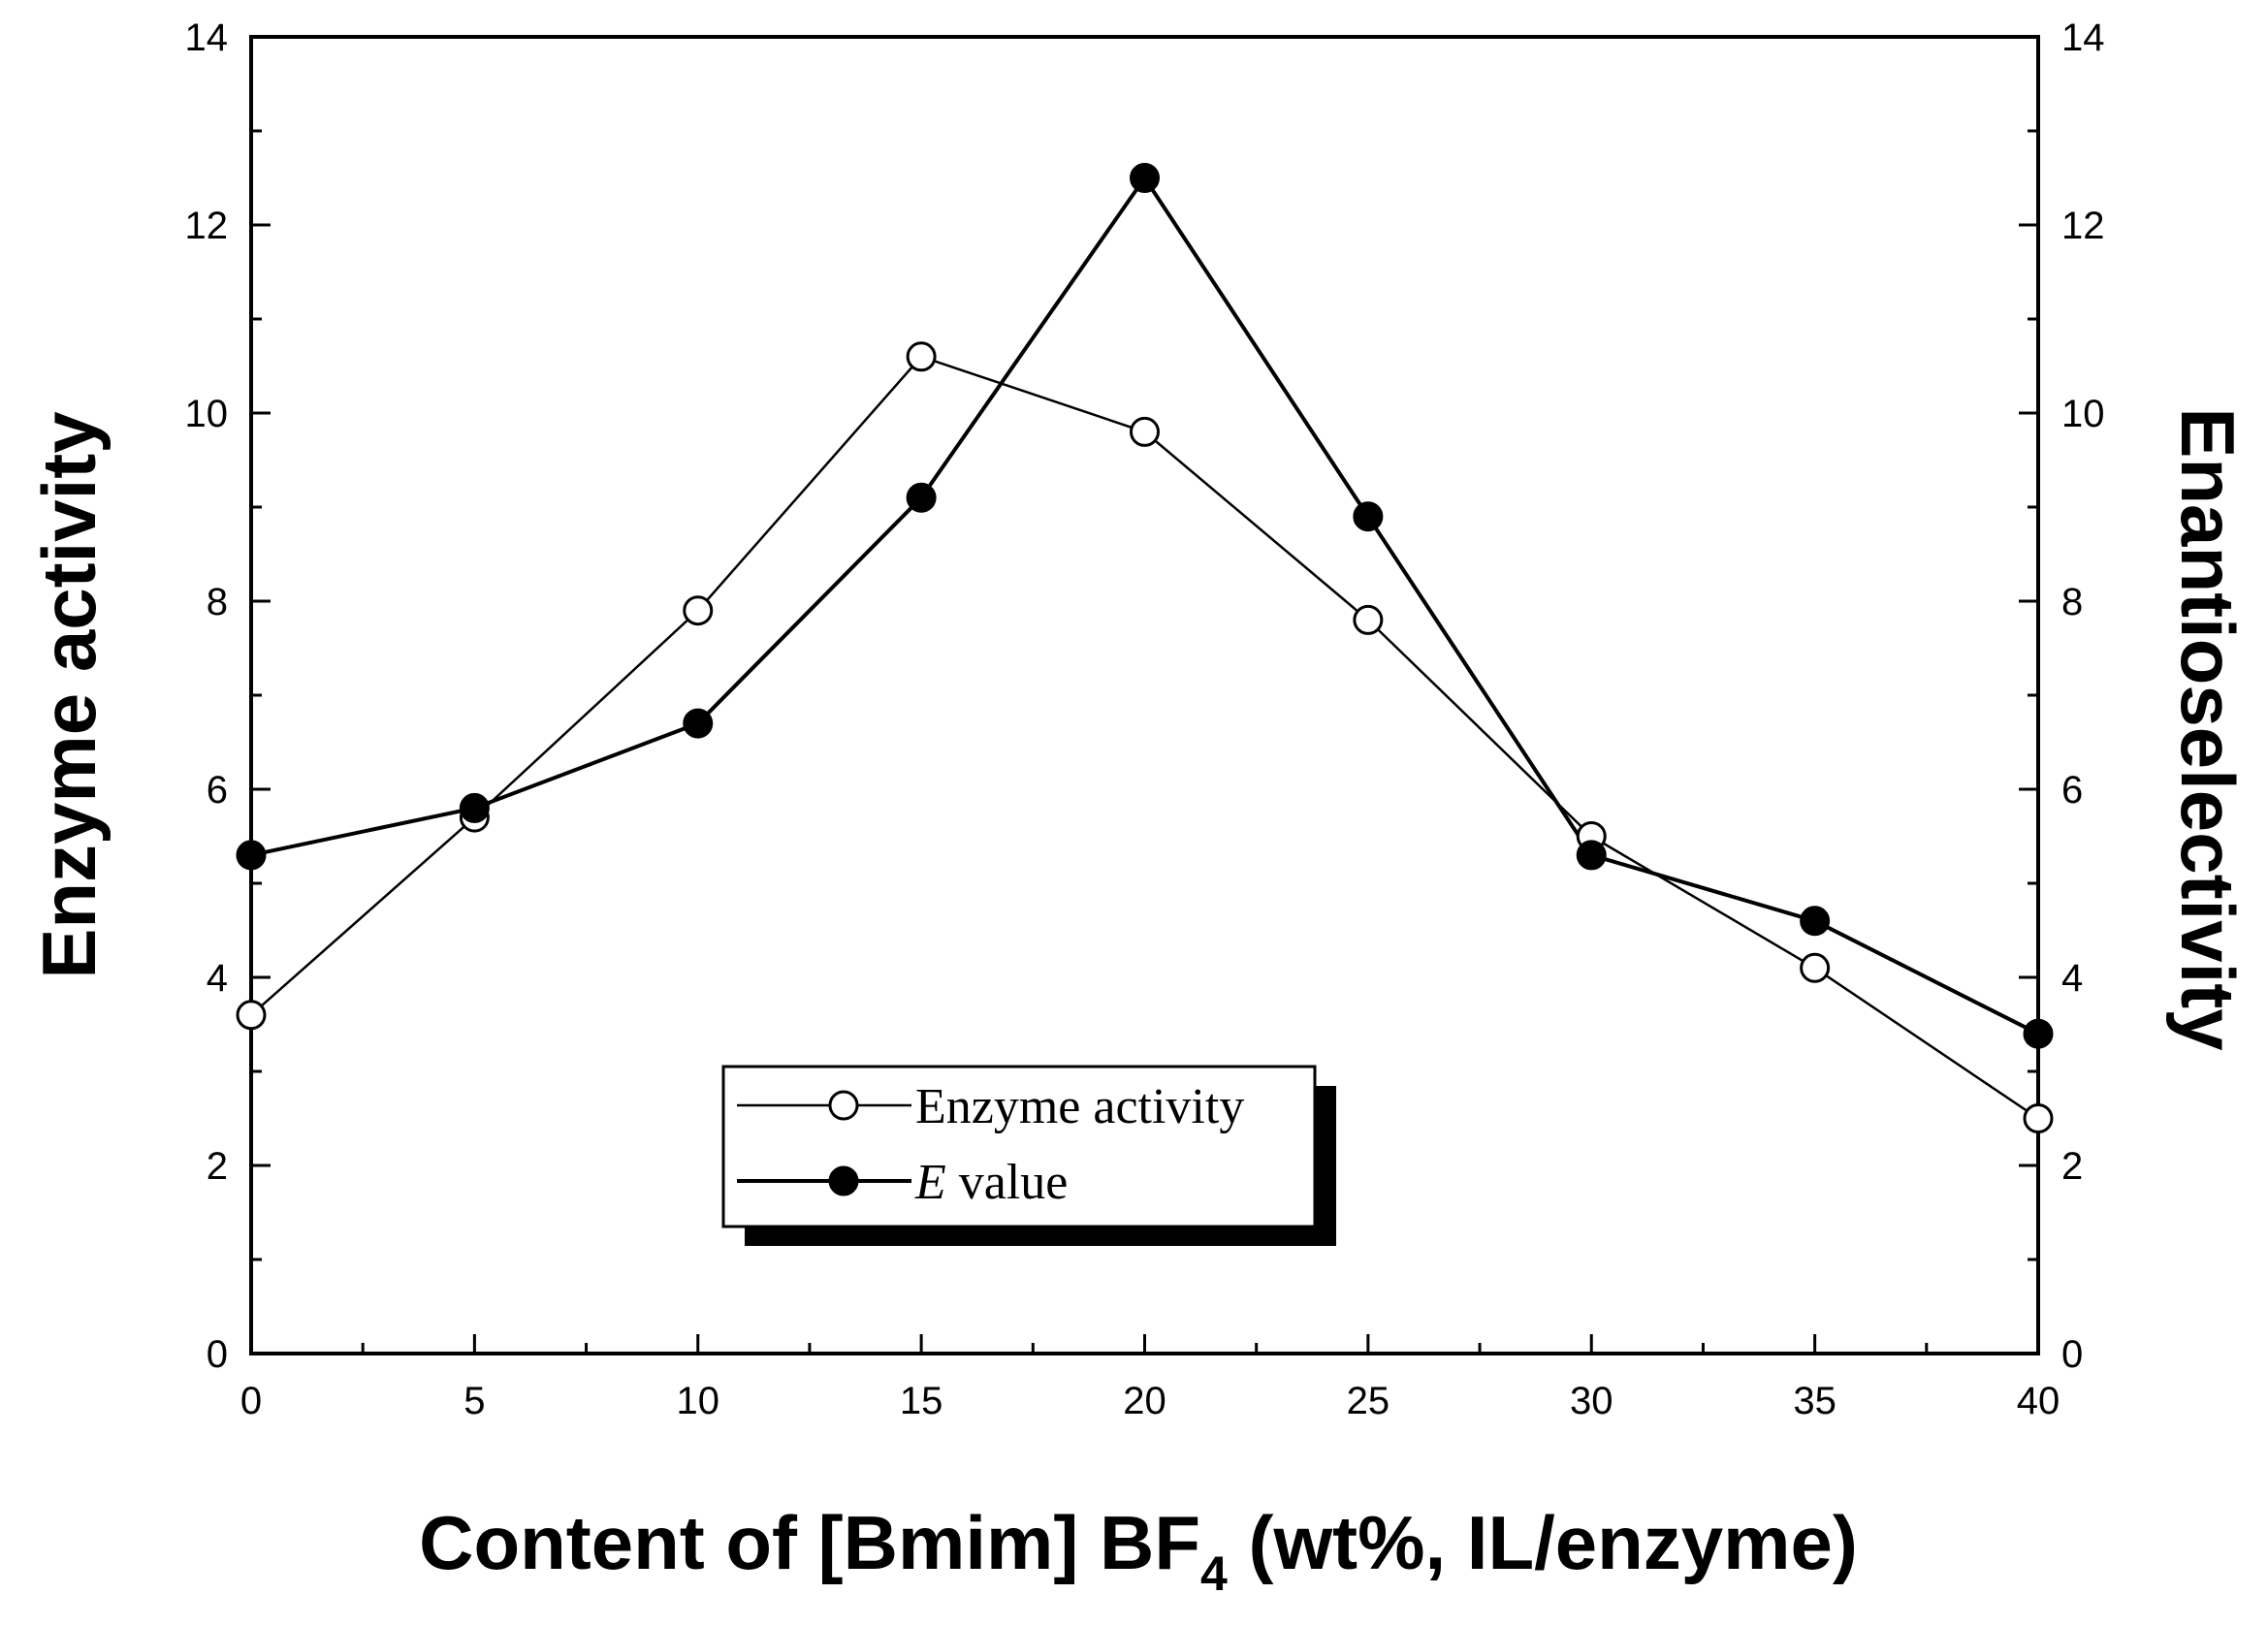 This screenshot has height=1626, width=2268. What do you see at coordinates (2083, 414) in the screenshot?
I see `right-y-tick-label: 10` at bounding box center [2083, 414].